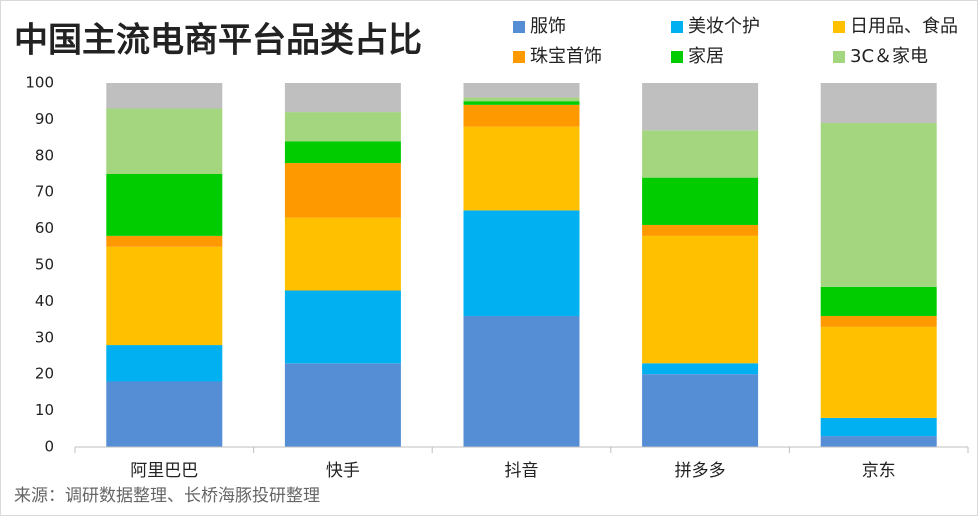 This screenshot has width=978, height=516. What do you see at coordinates (167, 496) in the screenshot?
I see `source-note: 来源：调研数据整理、长桥海豚投研整理` at bounding box center [167, 496].